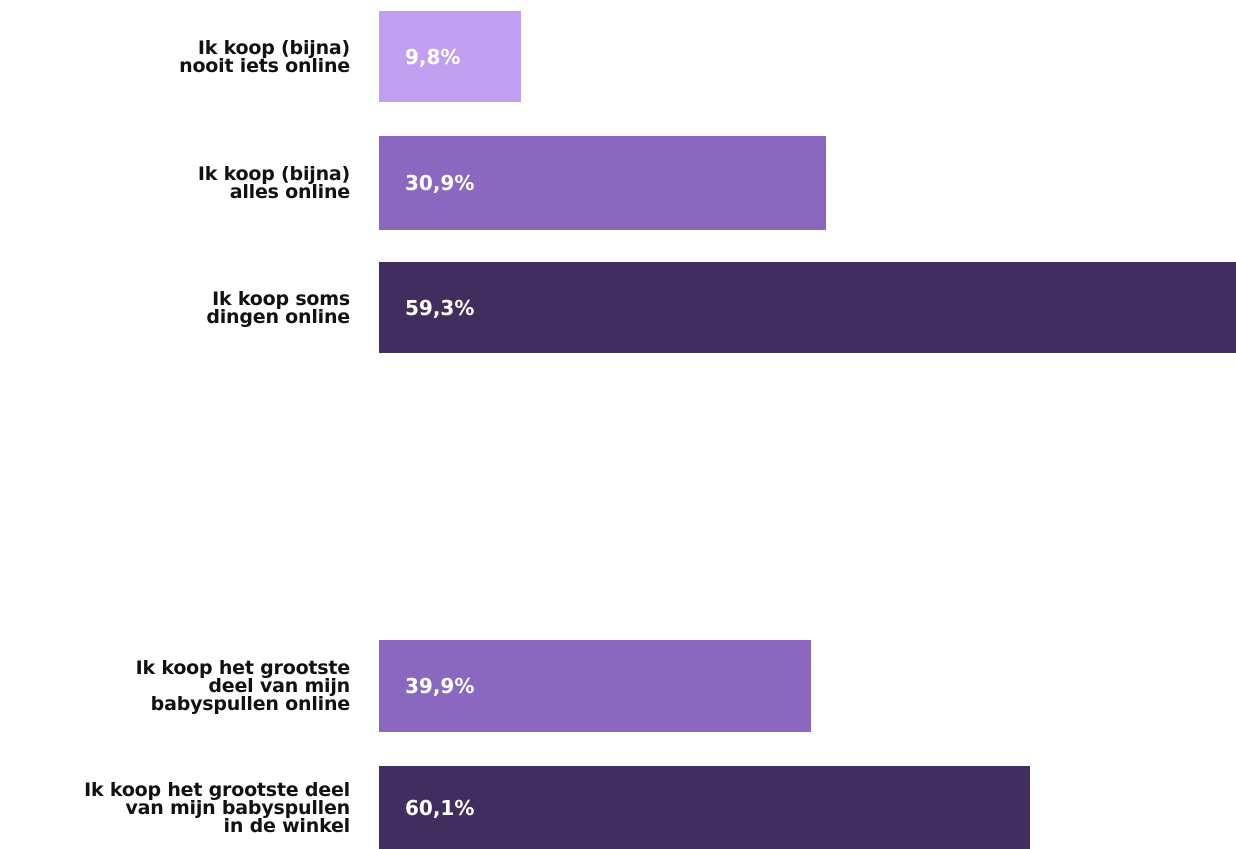 The image size is (1236, 849). I want to click on category-label: Ik koop (bijna) nooit iets online, so click(264, 56).